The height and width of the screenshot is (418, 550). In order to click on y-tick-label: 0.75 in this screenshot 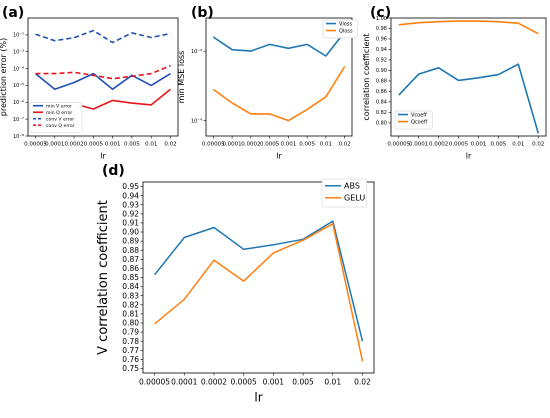, I will do `click(130, 368)`.